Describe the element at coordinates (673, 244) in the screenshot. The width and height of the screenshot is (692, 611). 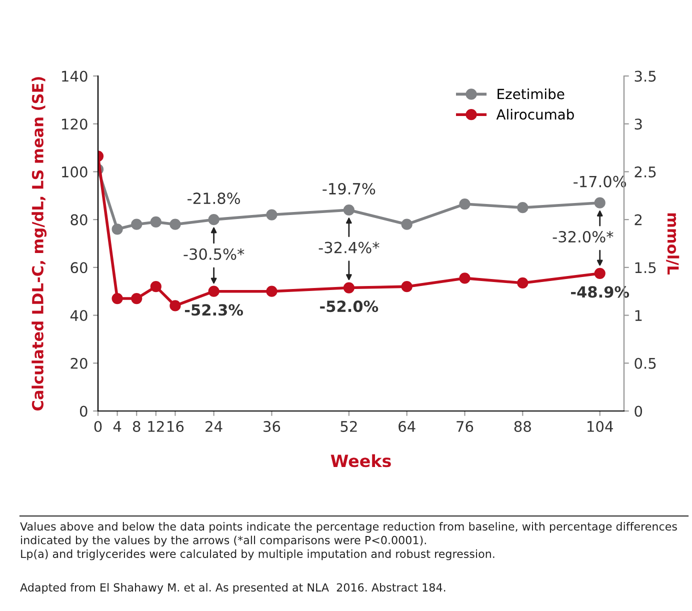
I see `y2-axis-title: mmol/L` at that location.